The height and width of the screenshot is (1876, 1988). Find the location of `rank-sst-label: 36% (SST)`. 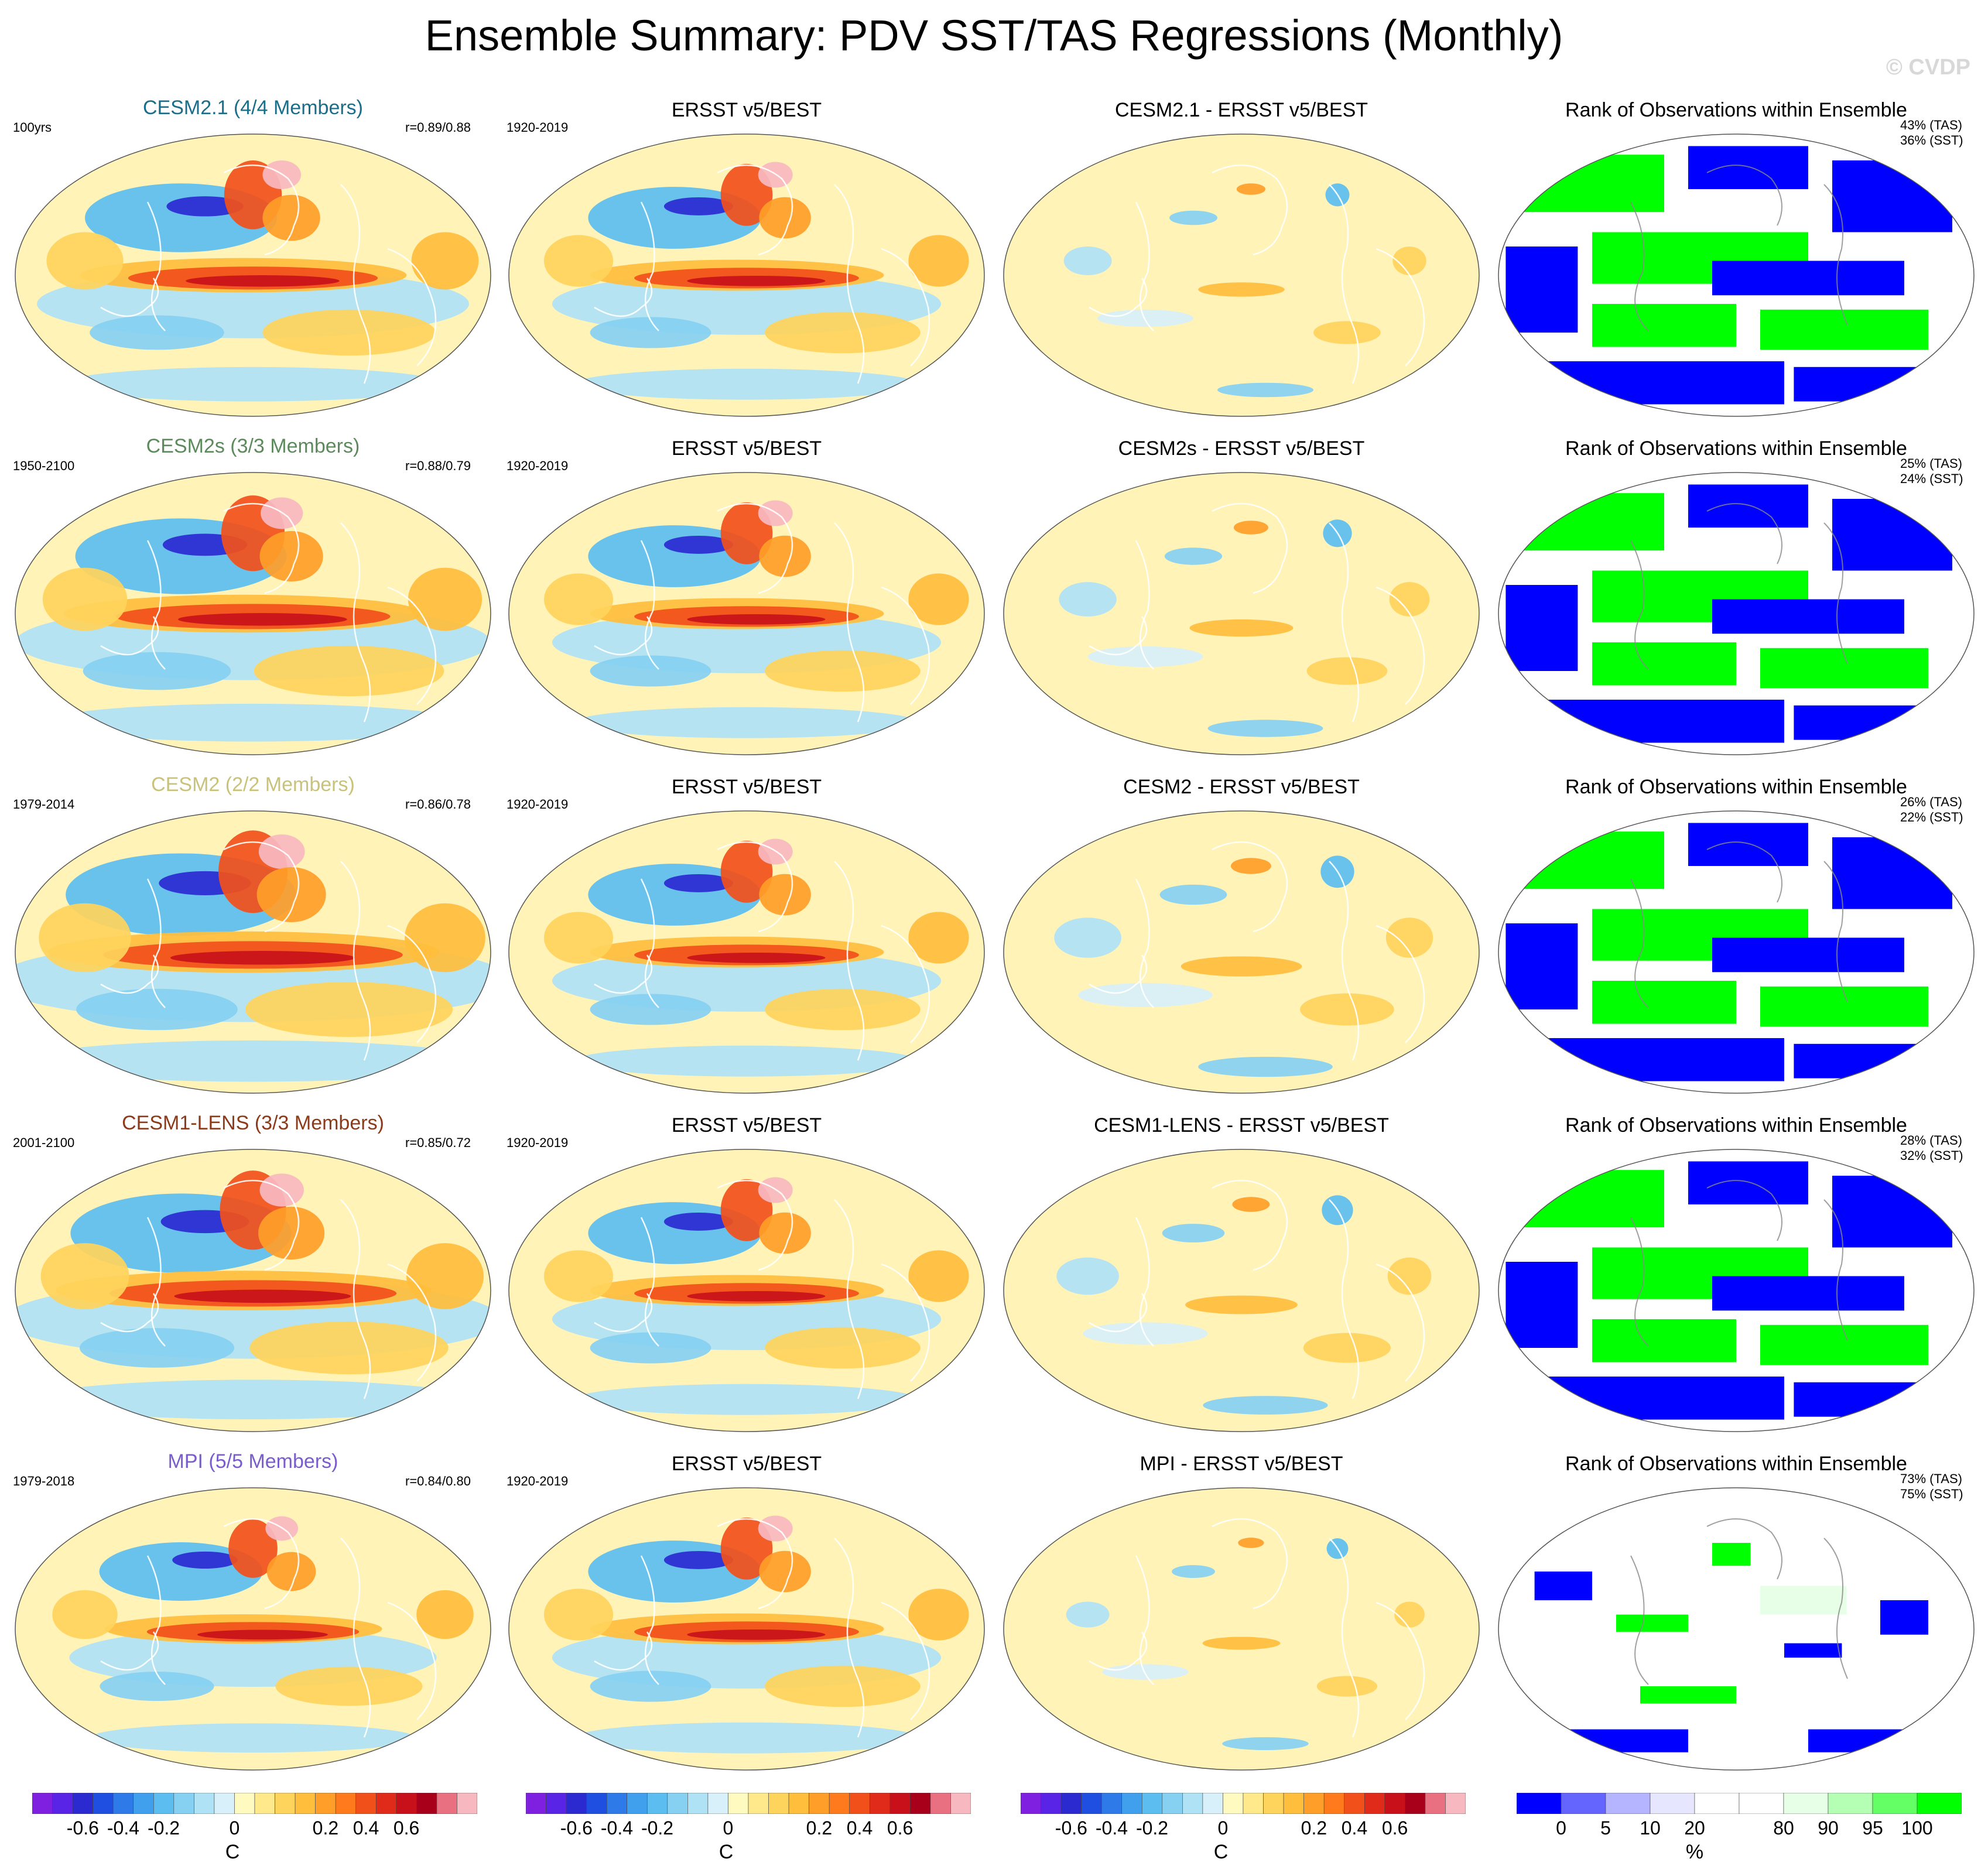

rank-sst-label: 36% (SST) is located at coordinates (1932, 140).